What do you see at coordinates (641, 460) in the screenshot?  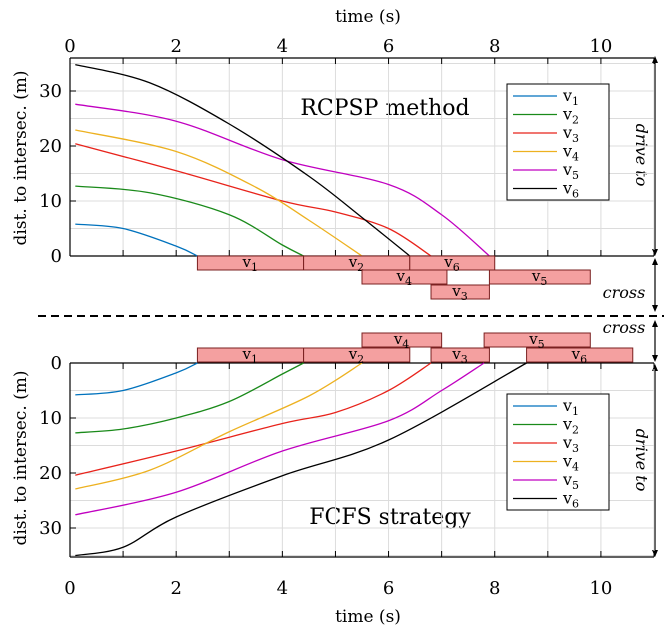 I see `drive-to-label-bottom: drive to` at bounding box center [641, 460].